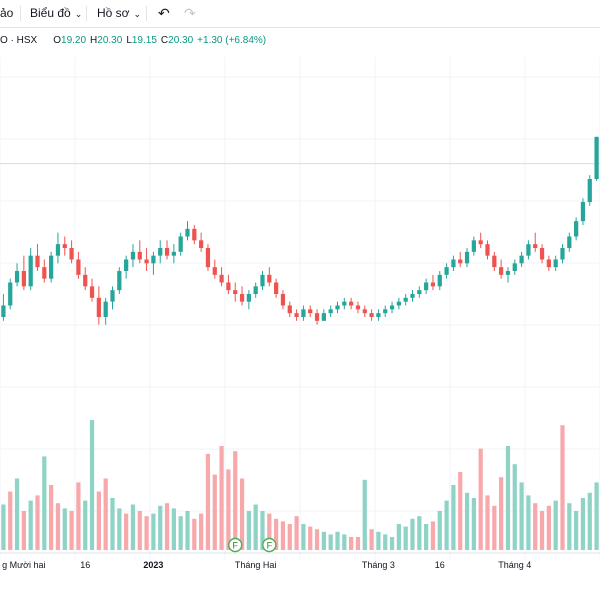  What do you see at coordinates (85, 565) in the screenshot?
I see `x-tick-label: 16` at bounding box center [85, 565].